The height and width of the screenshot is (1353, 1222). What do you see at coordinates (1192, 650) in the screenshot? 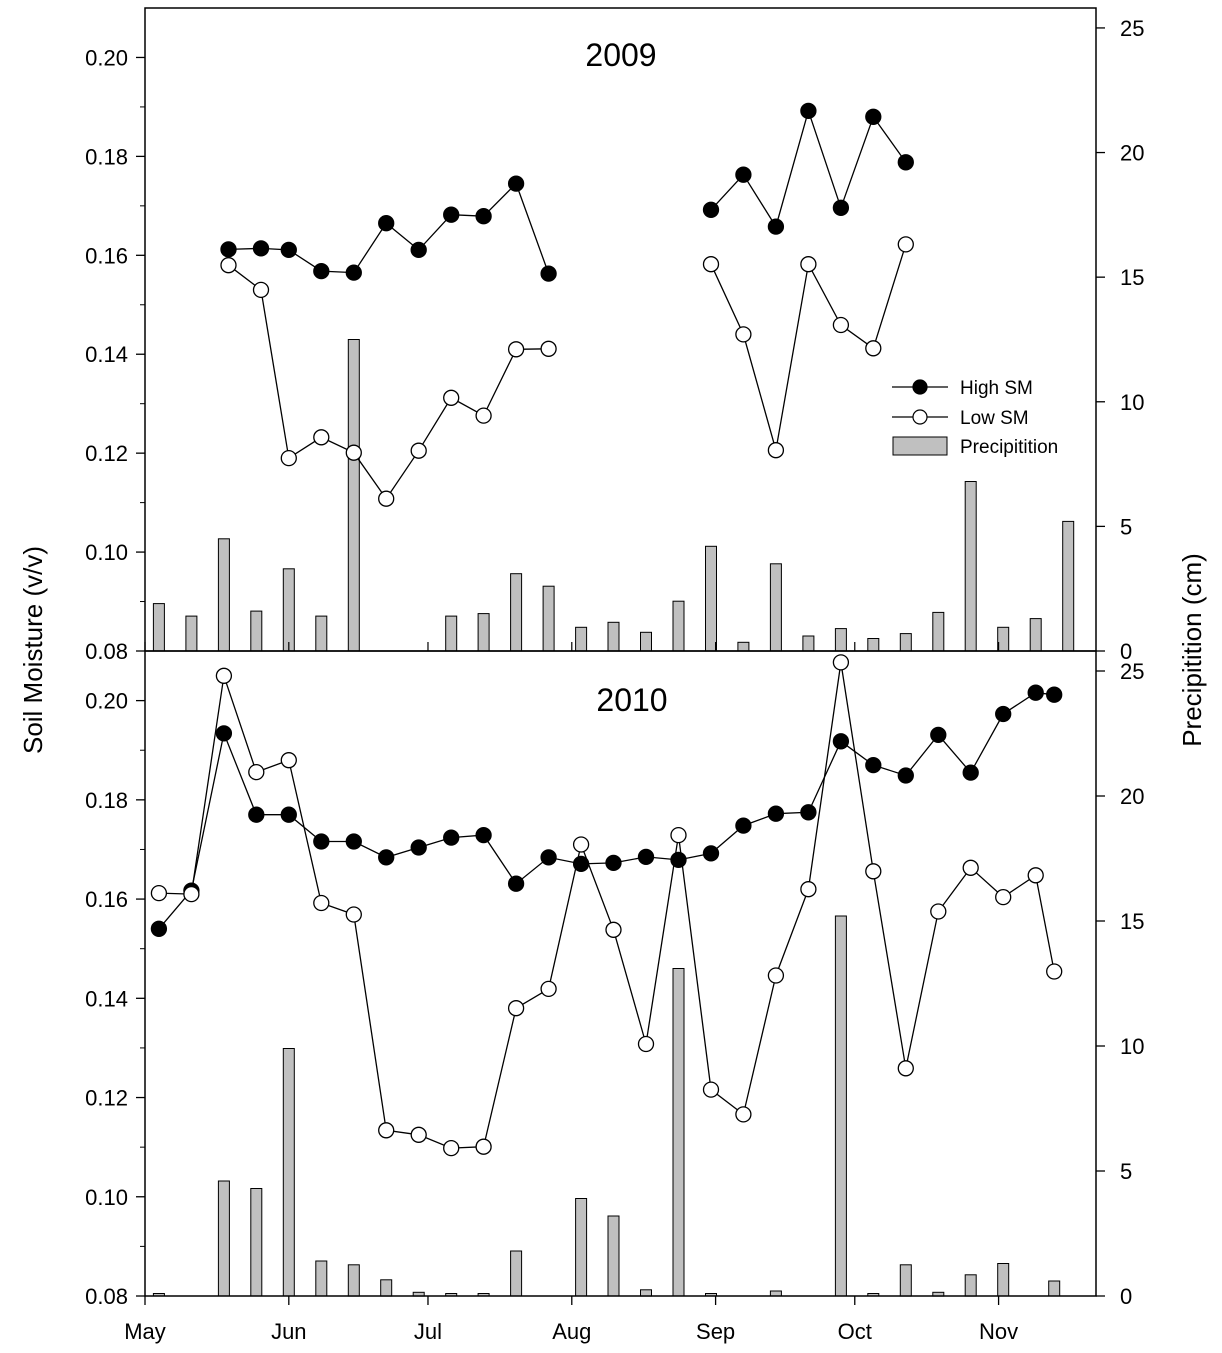
I see `right-axis-label: Precipitition (cm)` at bounding box center [1192, 650].